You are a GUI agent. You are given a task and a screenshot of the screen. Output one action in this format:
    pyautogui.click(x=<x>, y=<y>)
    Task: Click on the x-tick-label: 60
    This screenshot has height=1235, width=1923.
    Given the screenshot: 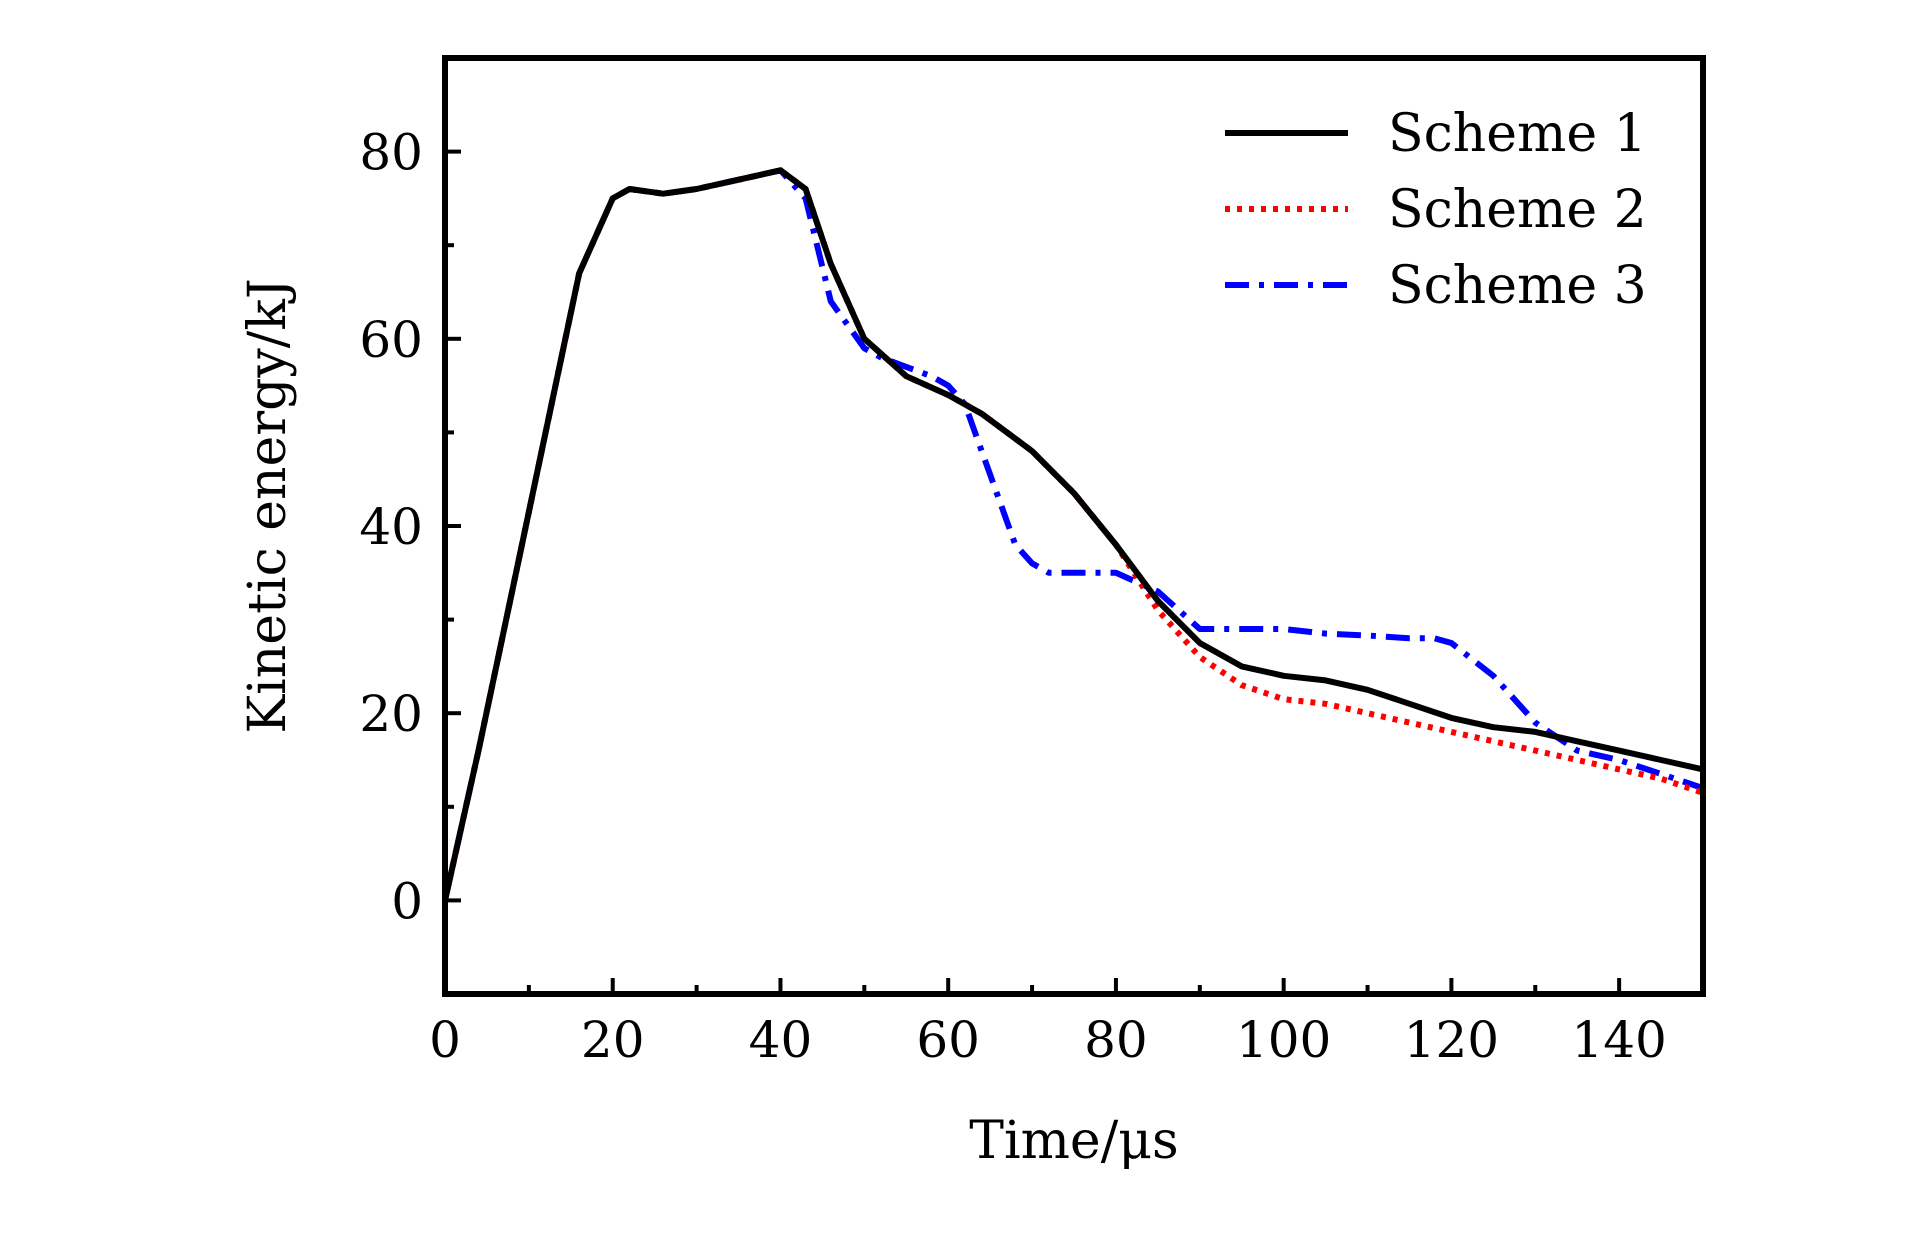 What is the action you would take?
    pyautogui.click(x=948, y=1040)
    